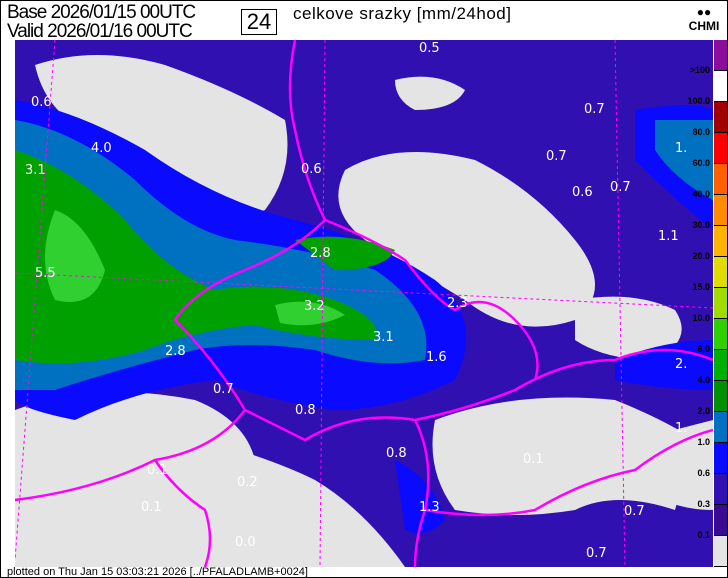 This screenshot has height=578, width=728. Describe the element at coordinates (402, 13) in the screenshot. I see `map-title: celkove srazky [mm/24hod]` at that location.